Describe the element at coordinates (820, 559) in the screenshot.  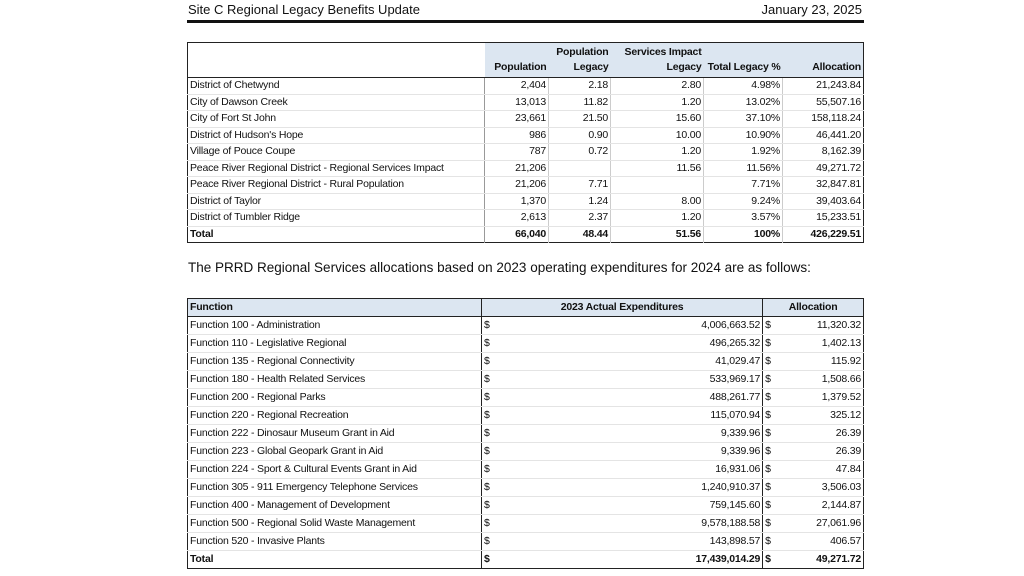
I see `table-cell: 49,271.72` at that location.